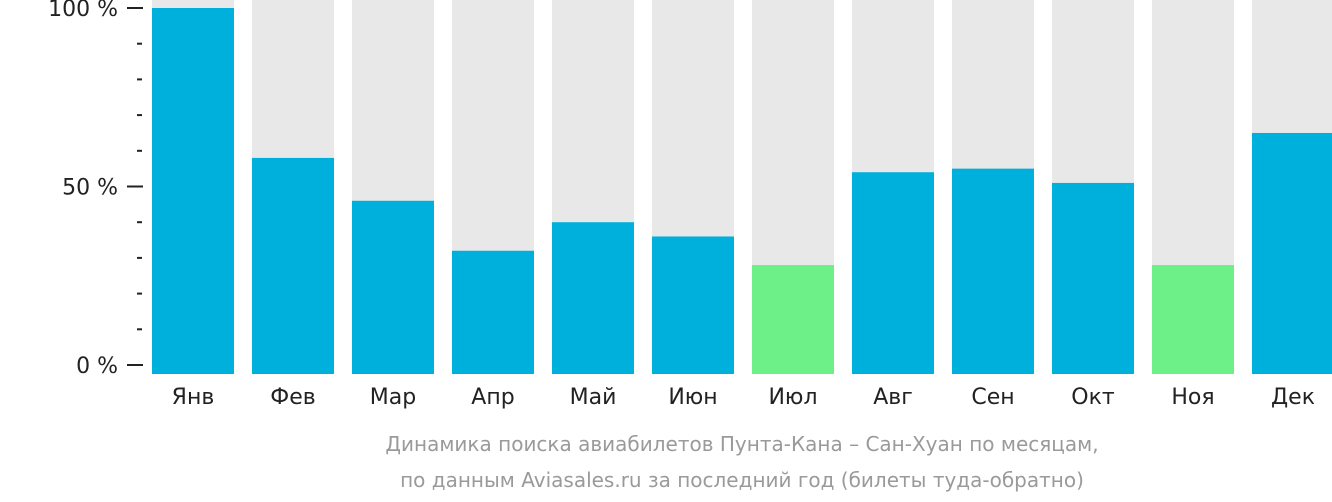 Image resolution: width=1332 pixels, height=502 pixels. What do you see at coordinates (393, 397) in the screenshot?
I see `x-tick-label: Мар` at bounding box center [393, 397].